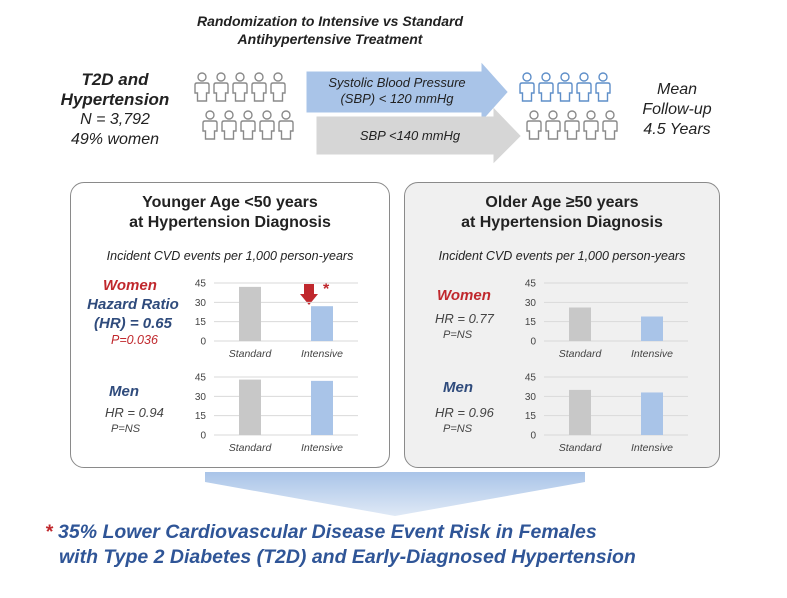 Image resolution: width=787 pixels, height=598 pixels. I want to click on older-title-line-1: Older Age ≥50 years, so click(562, 202).